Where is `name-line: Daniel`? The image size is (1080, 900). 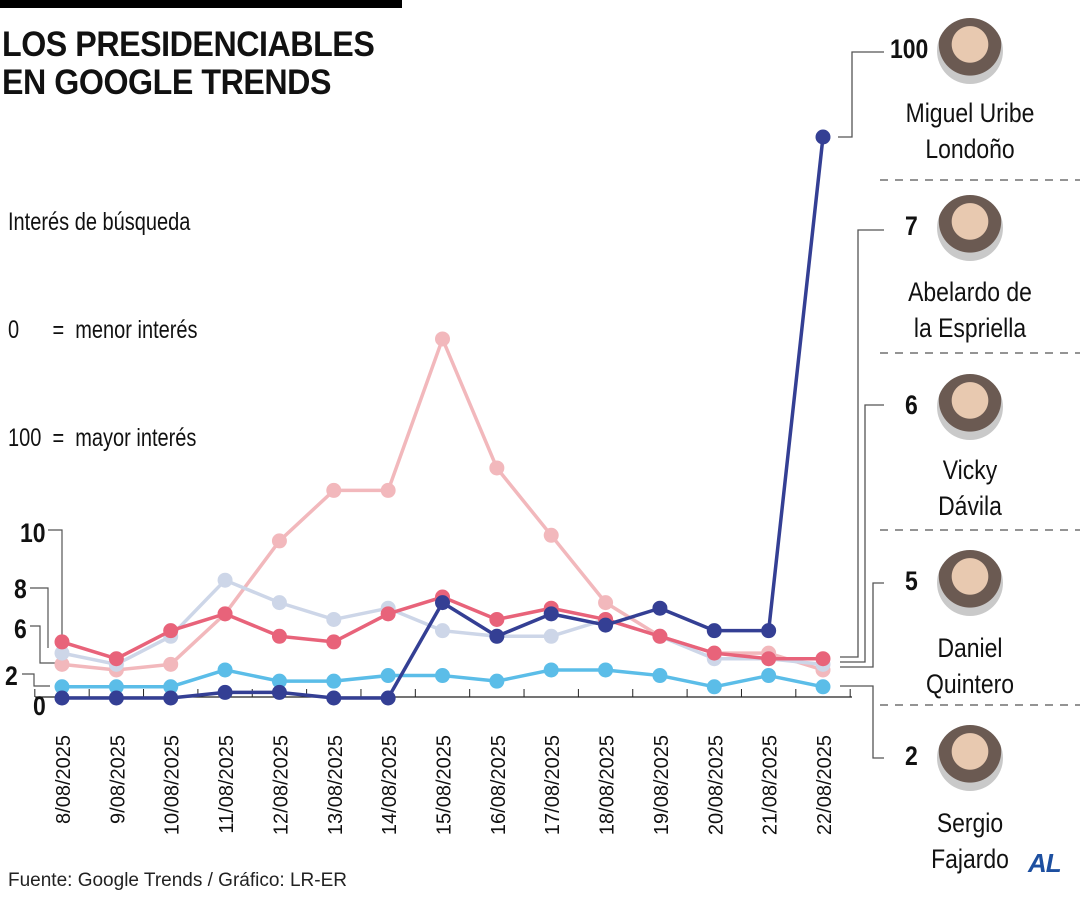
name-line: Daniel is located at coordinates (970, 648).